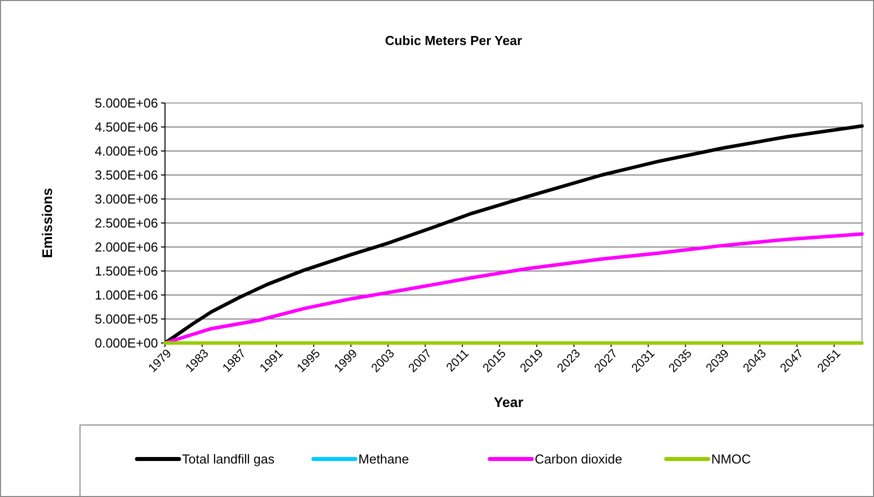 The width and height of the screenshot is (874, 497). What do you see at coordinates (126, 151) in the screenshot?
I see `y-tick-label: 4.000E+06` at bounding box center [126, 151].